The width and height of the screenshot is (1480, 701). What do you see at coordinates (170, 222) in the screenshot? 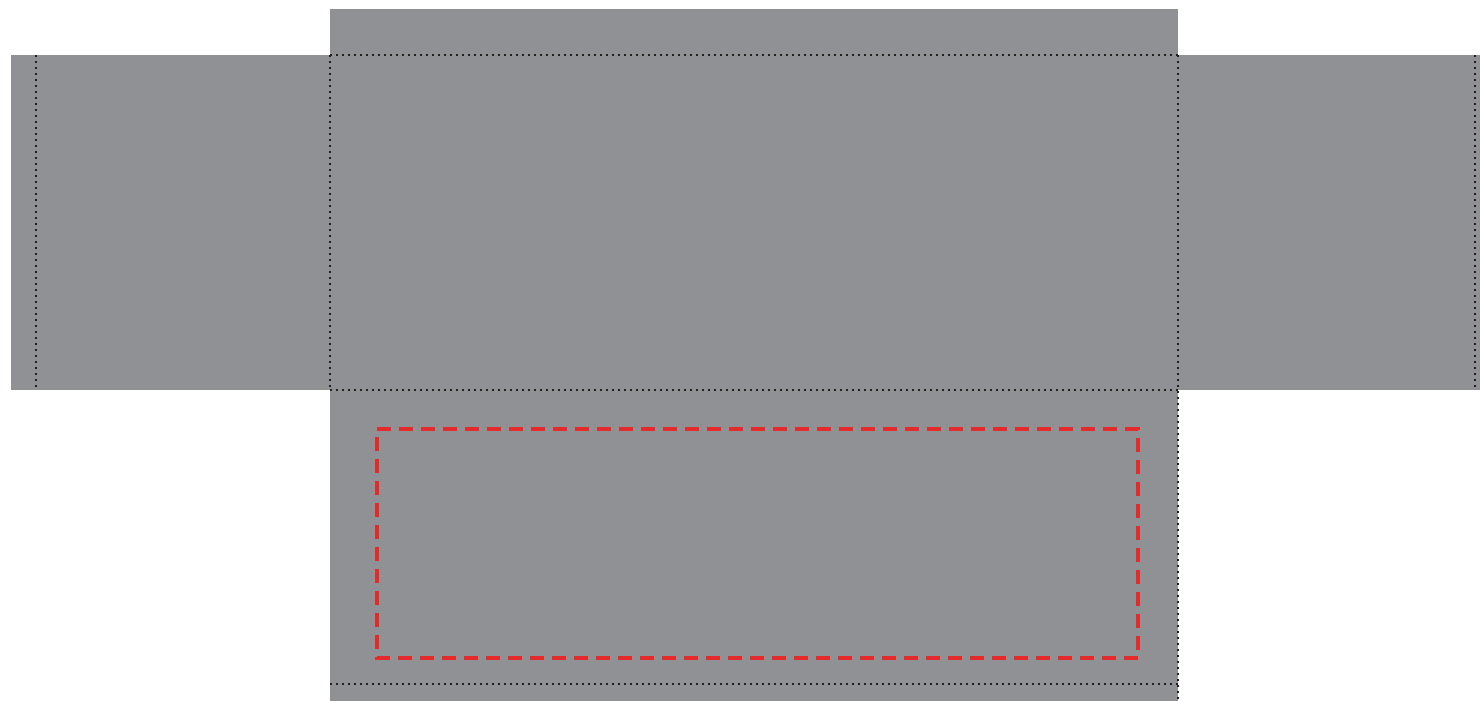
I see `left-side-panel` at bounding box center [170, 222].